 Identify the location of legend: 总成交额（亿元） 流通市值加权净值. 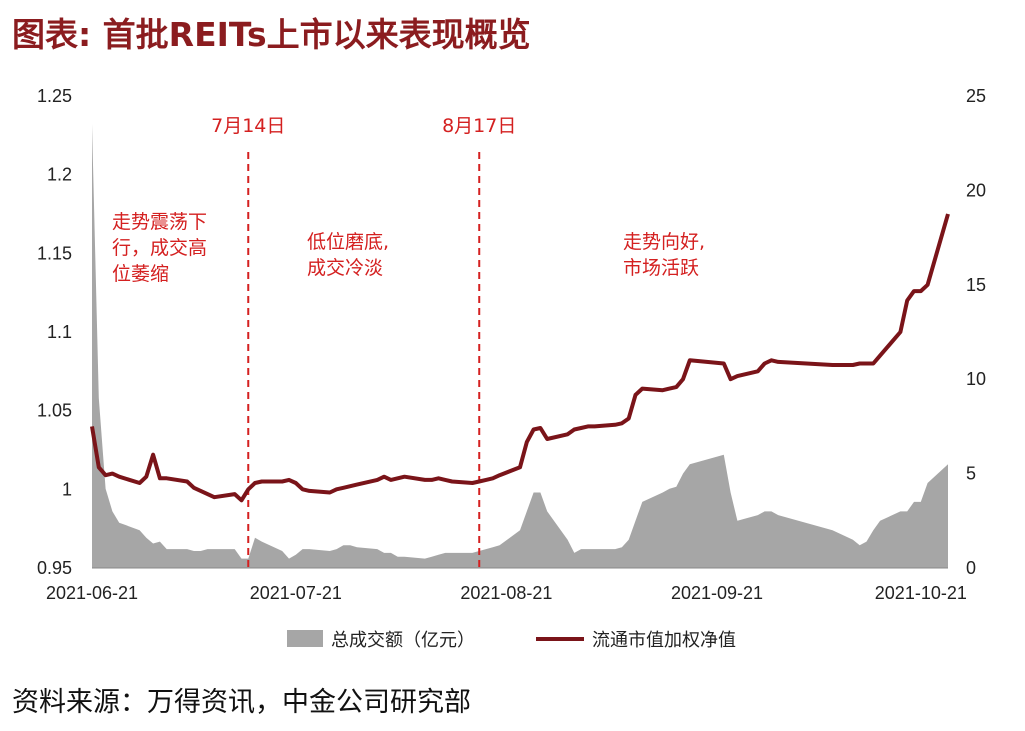
(511, 640).